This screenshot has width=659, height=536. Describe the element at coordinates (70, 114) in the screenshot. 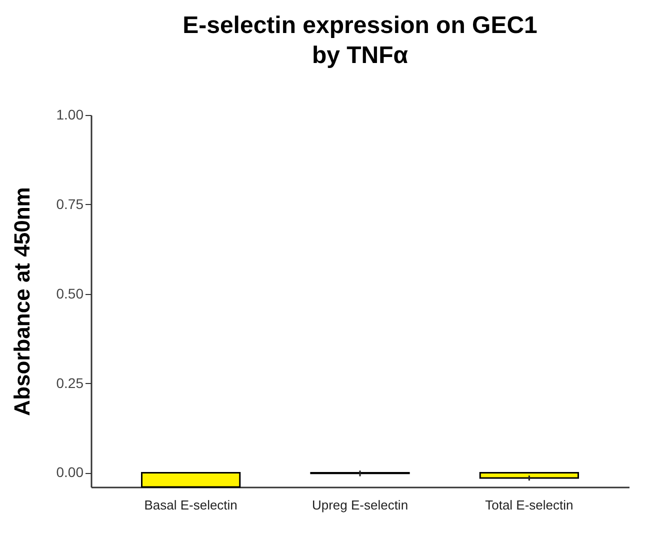

I see `y-tick-label: 1.00` at that location.